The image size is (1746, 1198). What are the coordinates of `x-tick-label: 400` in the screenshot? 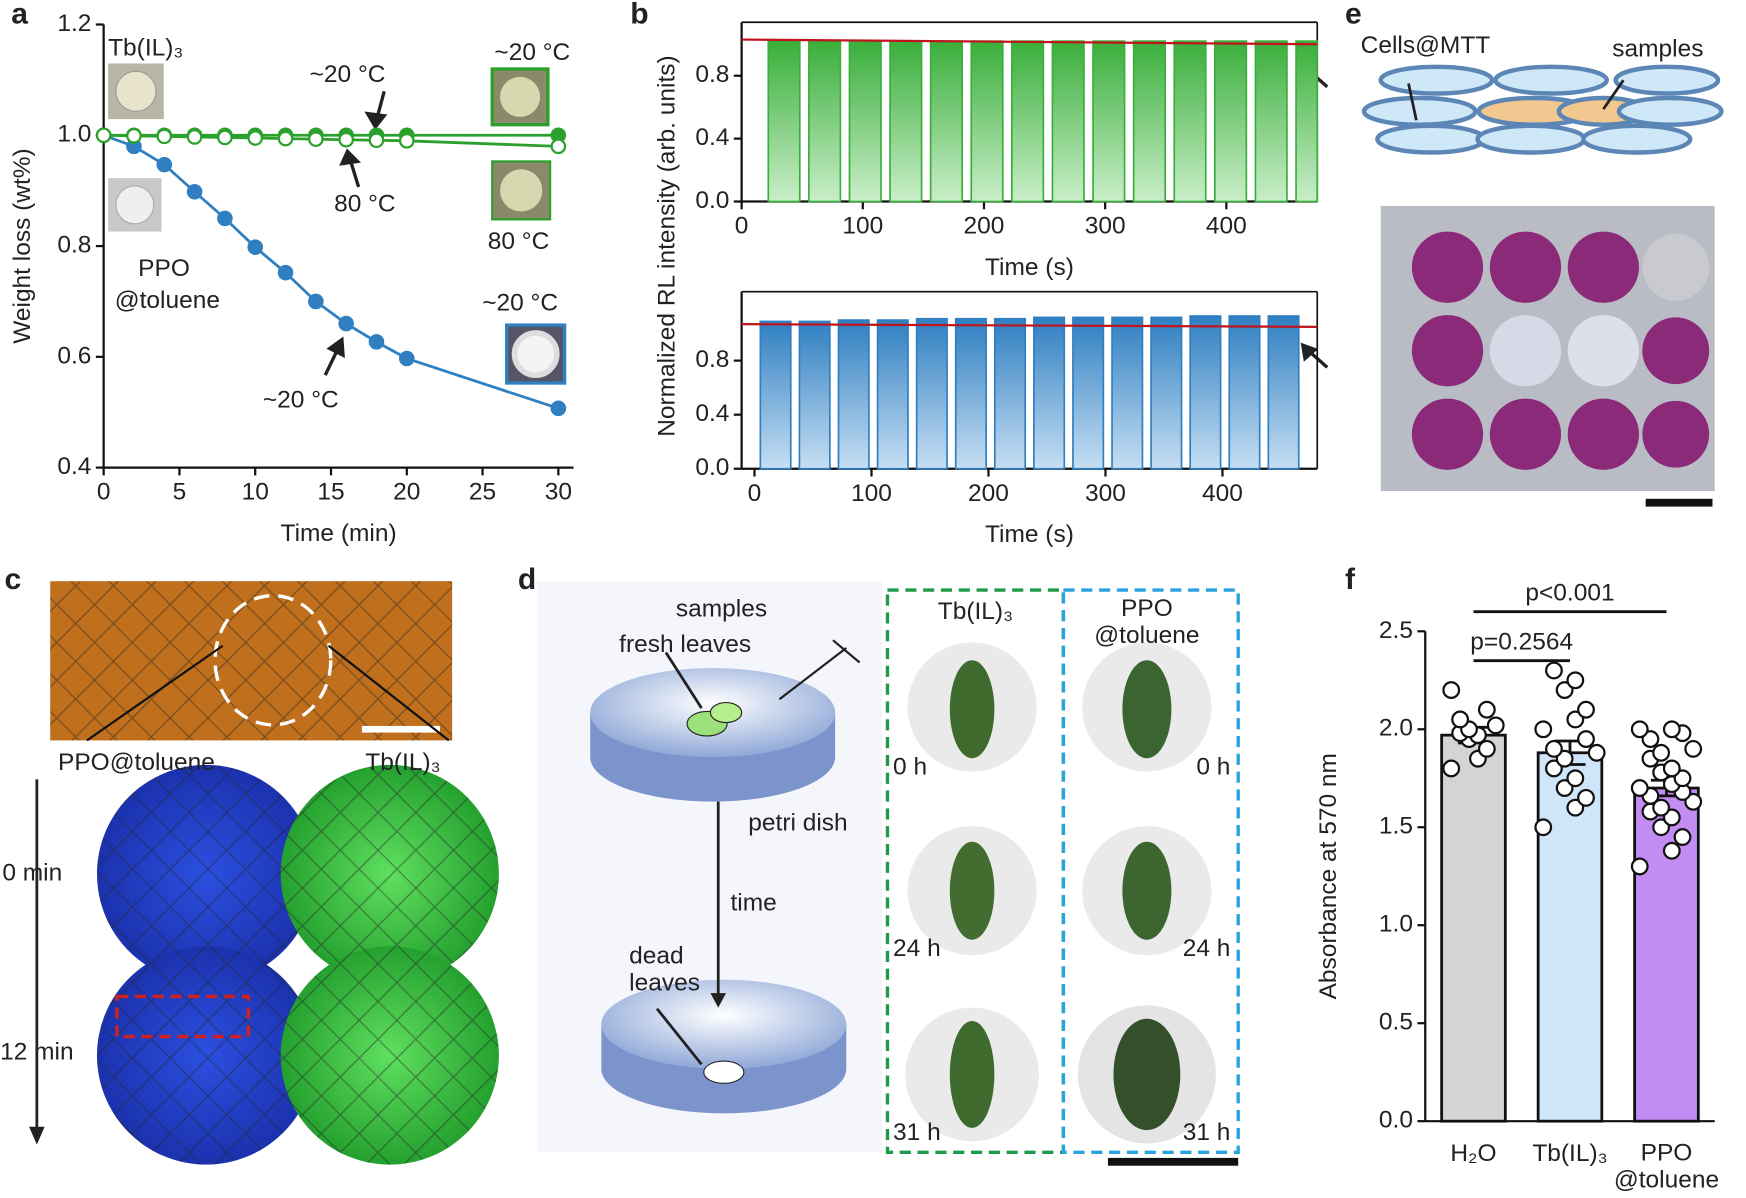 It's located at (1226, 226).